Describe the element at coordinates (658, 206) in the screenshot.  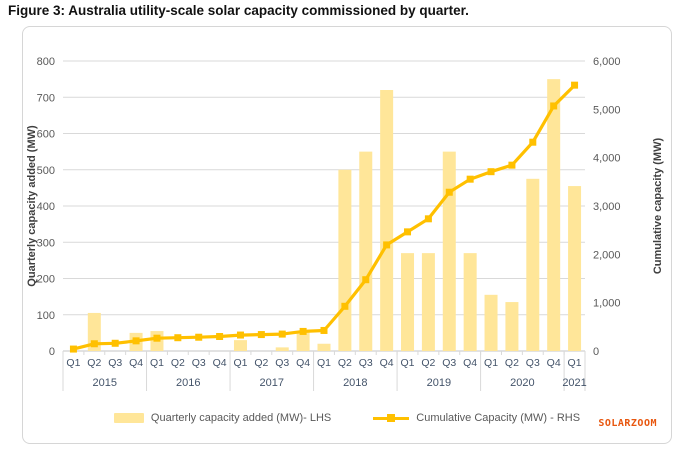
I see `right-axis-title: Cumulative capacity (MW)` at that location.